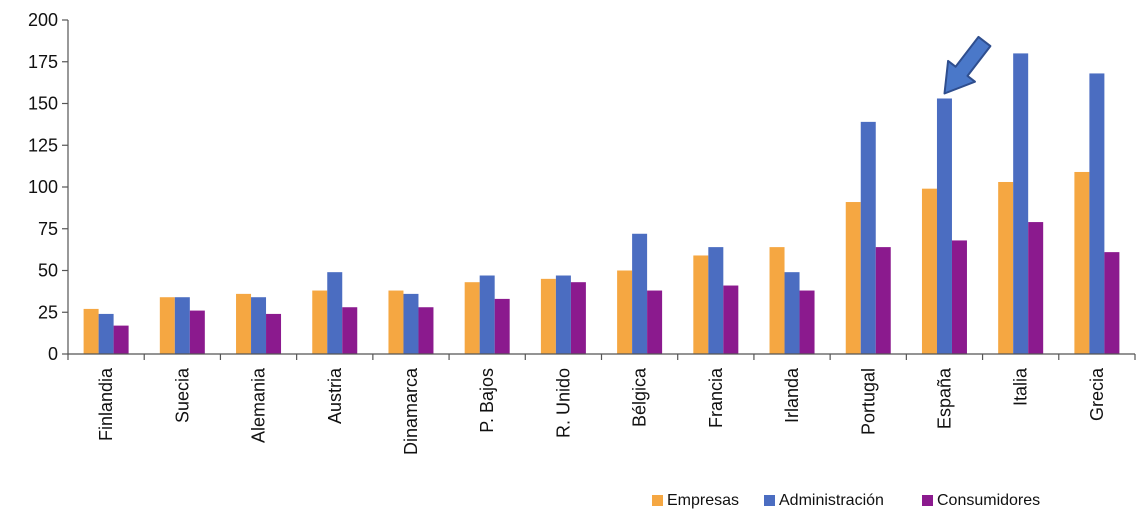 This screenshot has width=1141, height=530. Describe the element at coordinates (731, 319) in the screenshot. I see `bar-consumidores-francia` at that location.